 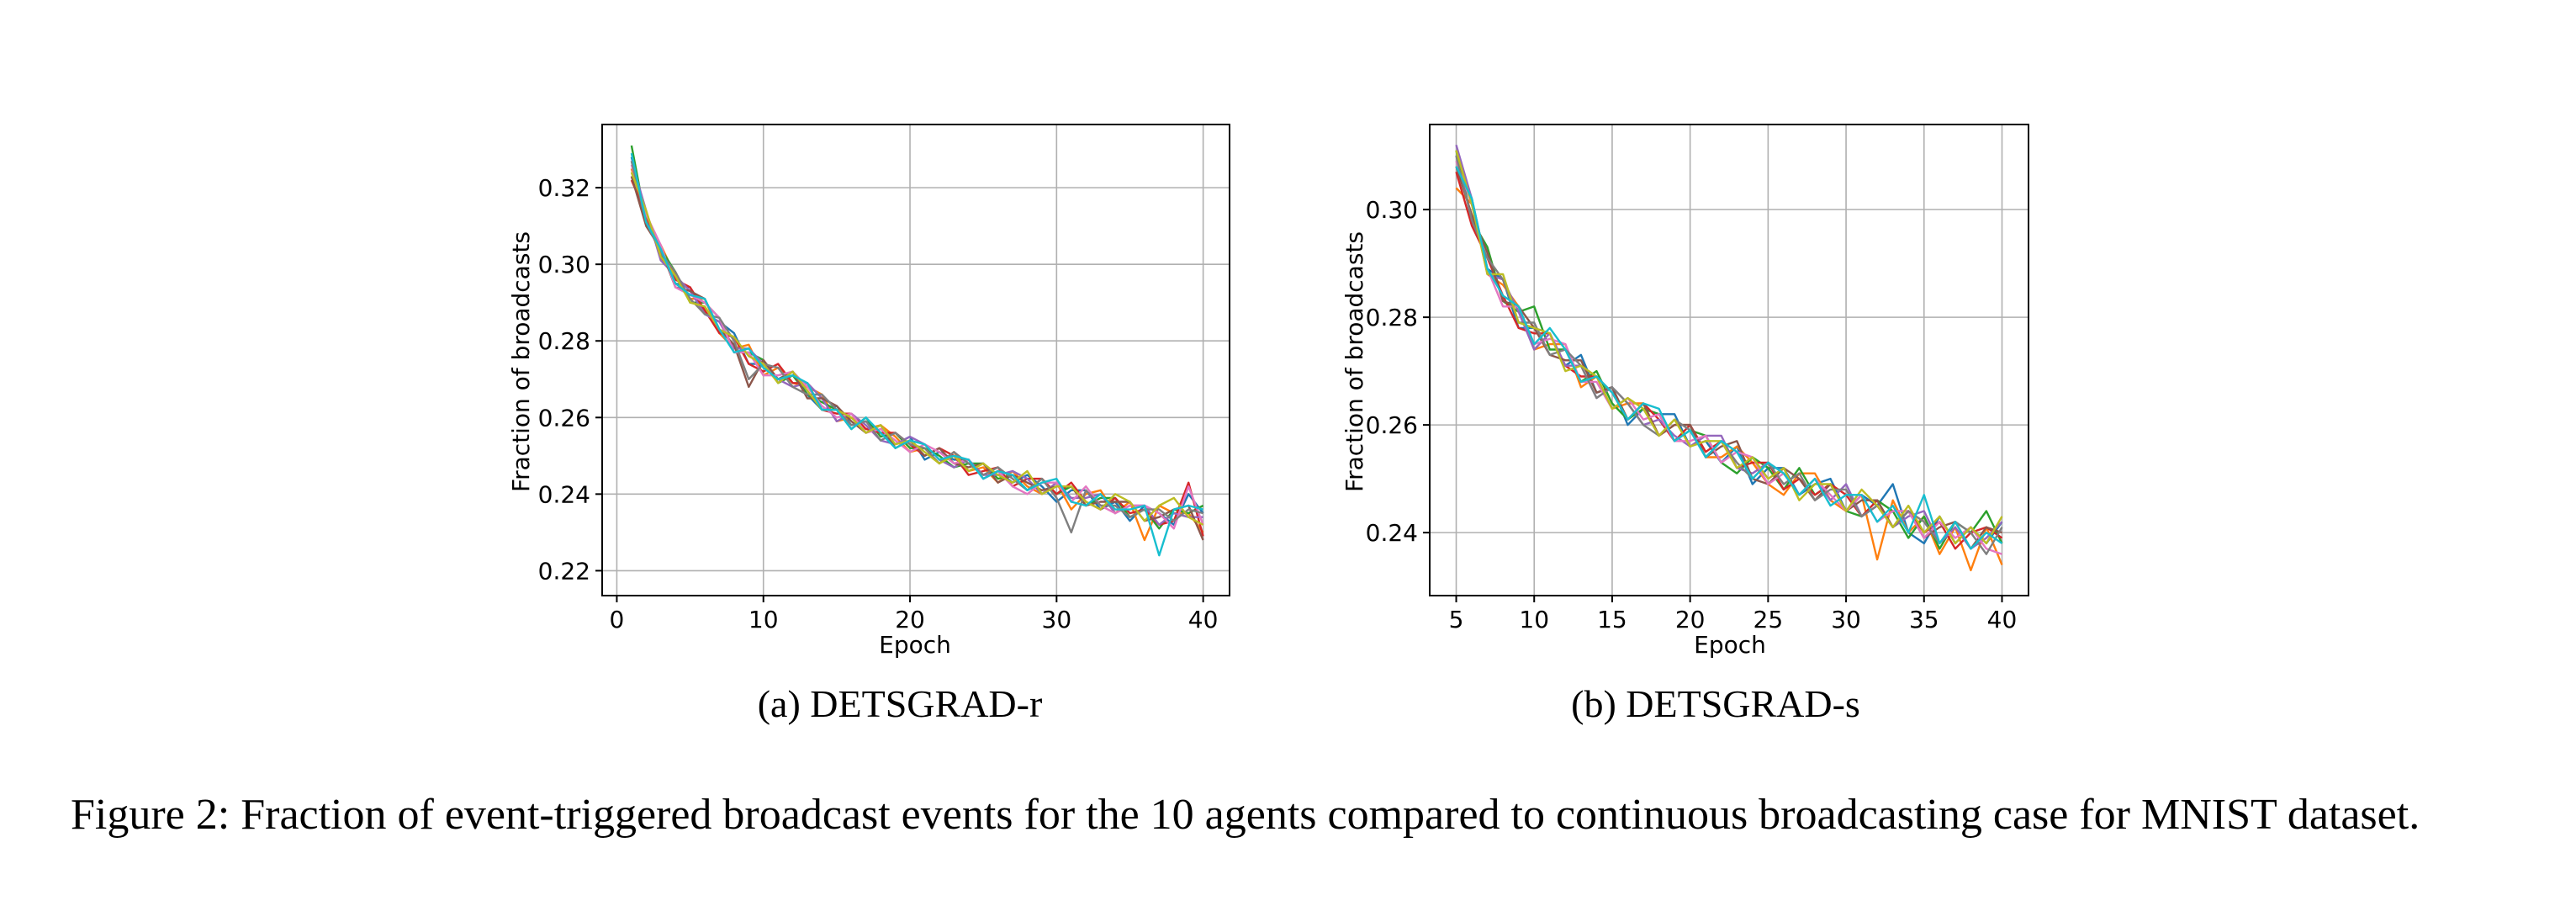 I want to click on subcaption-a: (a) DETSGRAD-r, so click(x=900, y=704).